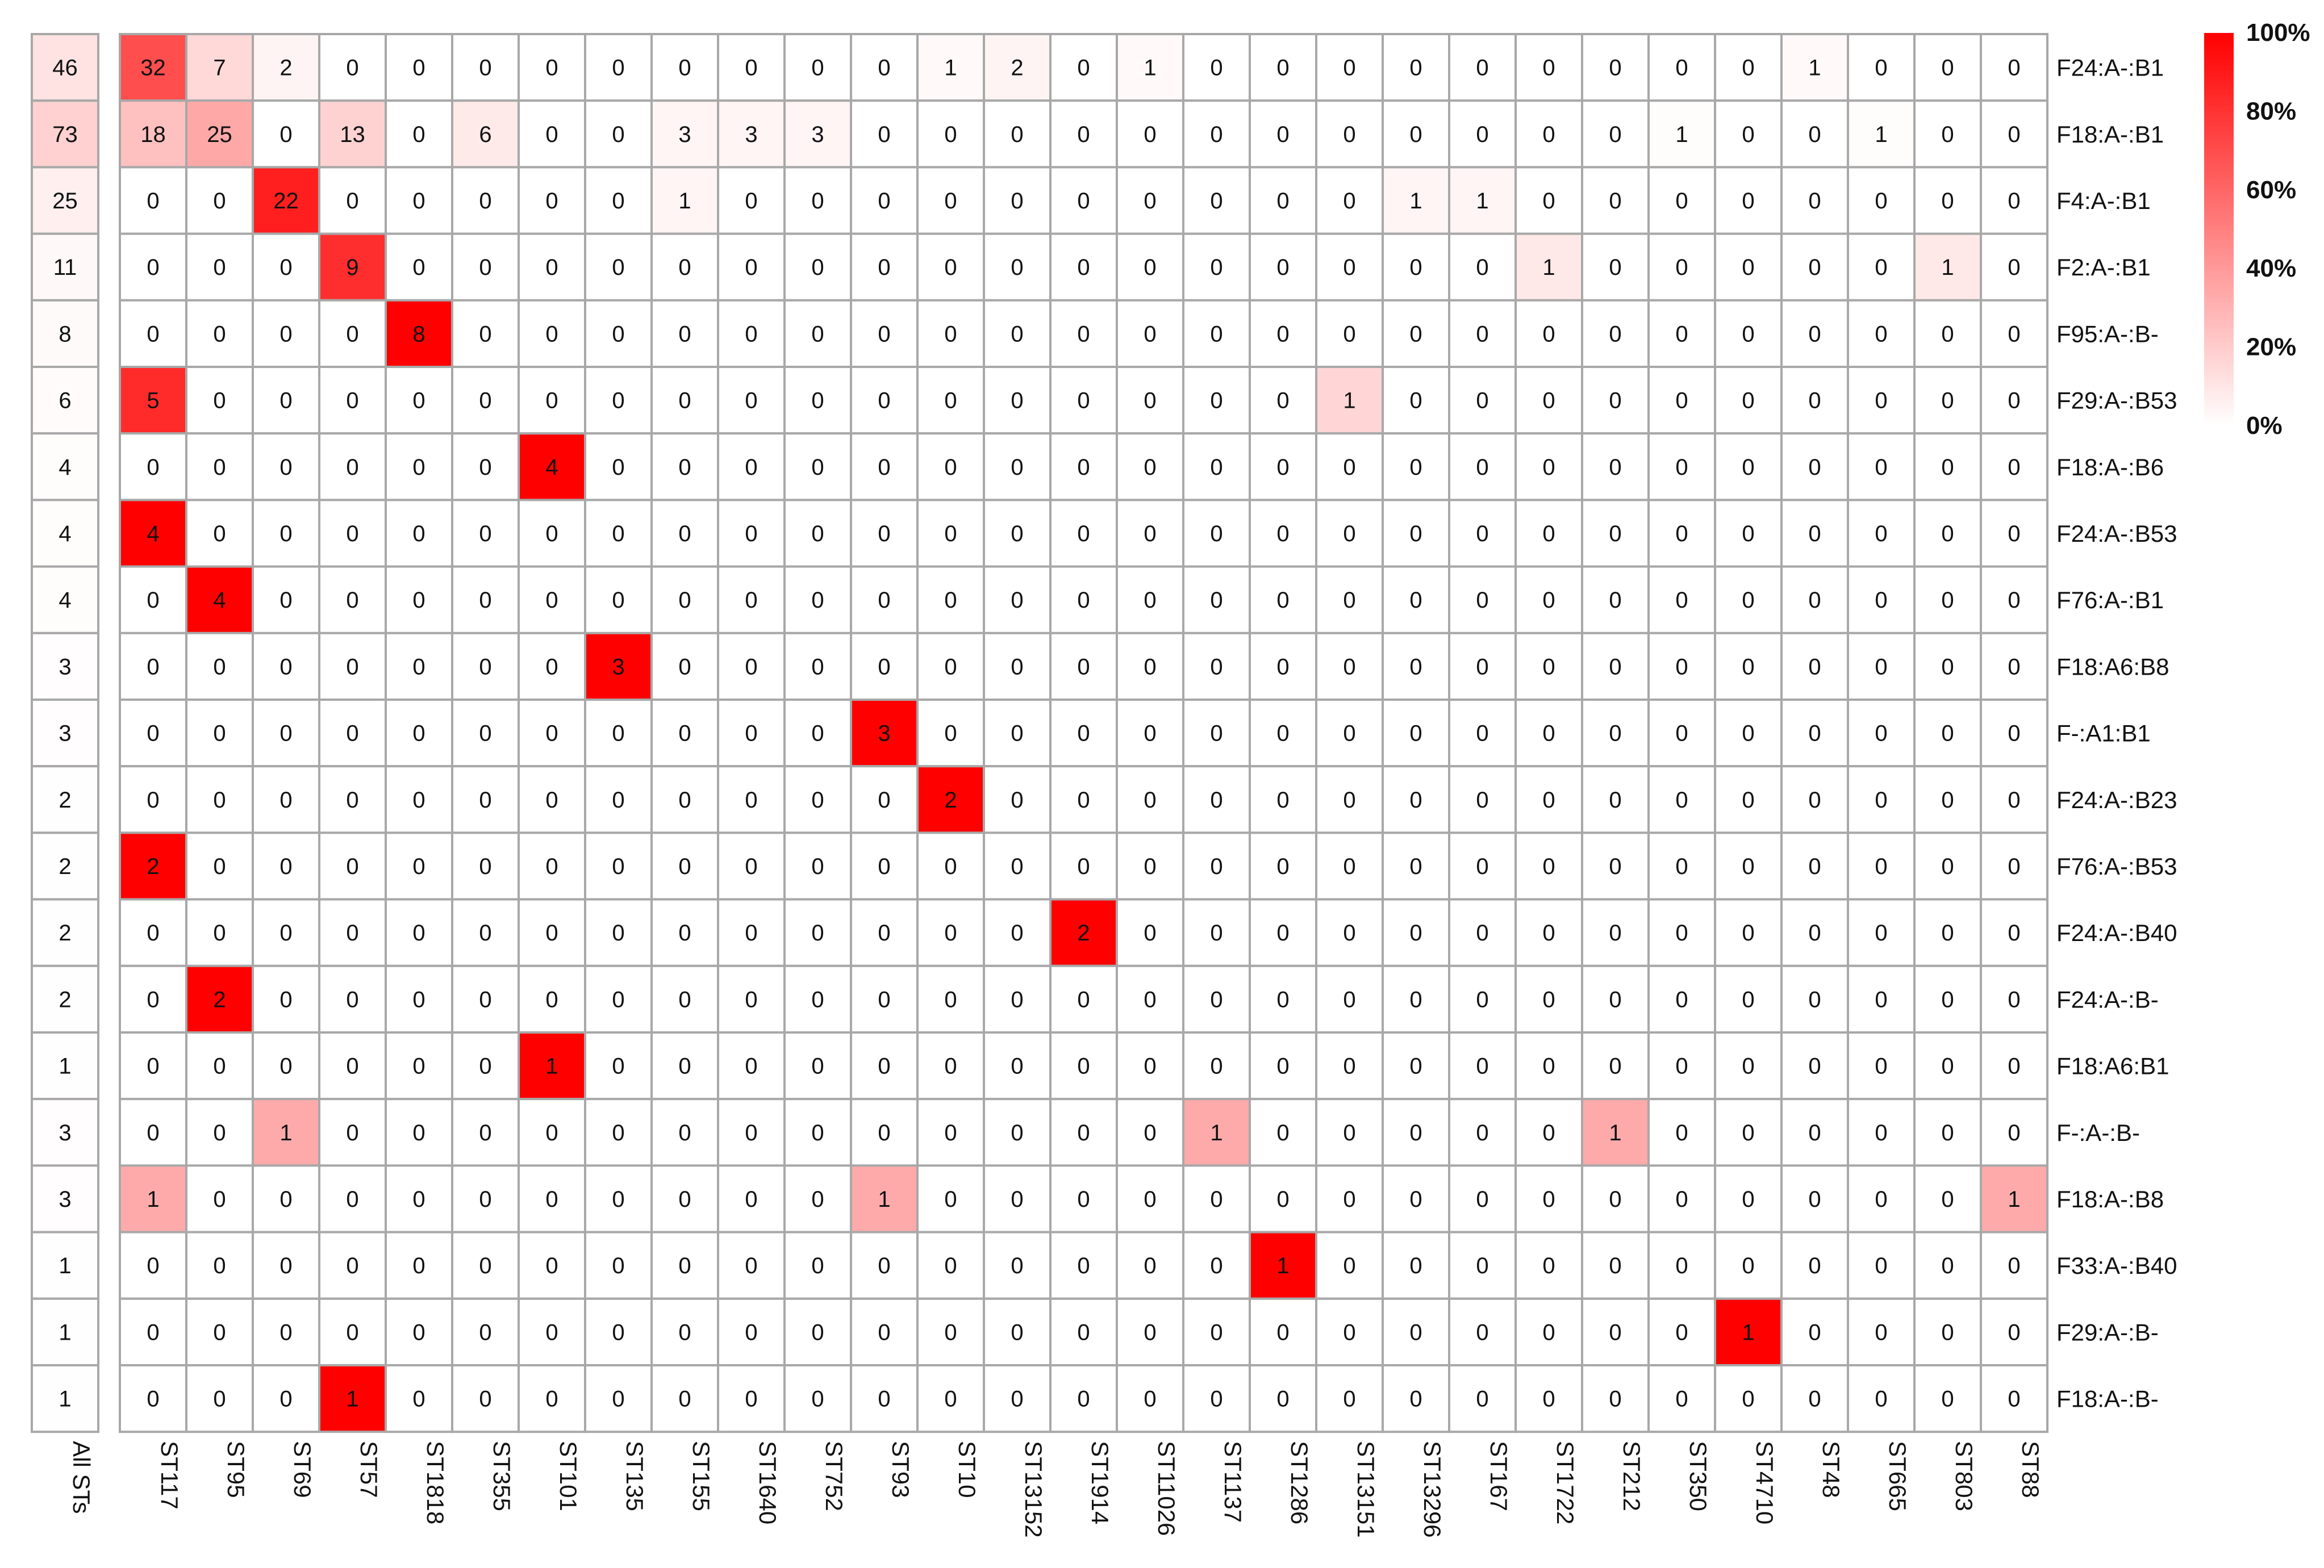  What do you see at coordinates (170, 1476) in the screenshot?
I see `column-label: ST117` at bounding box center [170, 1476].